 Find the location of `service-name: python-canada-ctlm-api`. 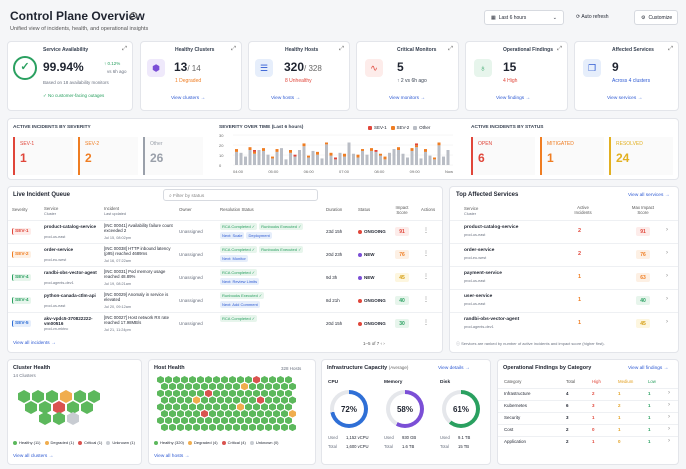

service-name: python-canada-ctlm-api is located at coordinates (70, 295).